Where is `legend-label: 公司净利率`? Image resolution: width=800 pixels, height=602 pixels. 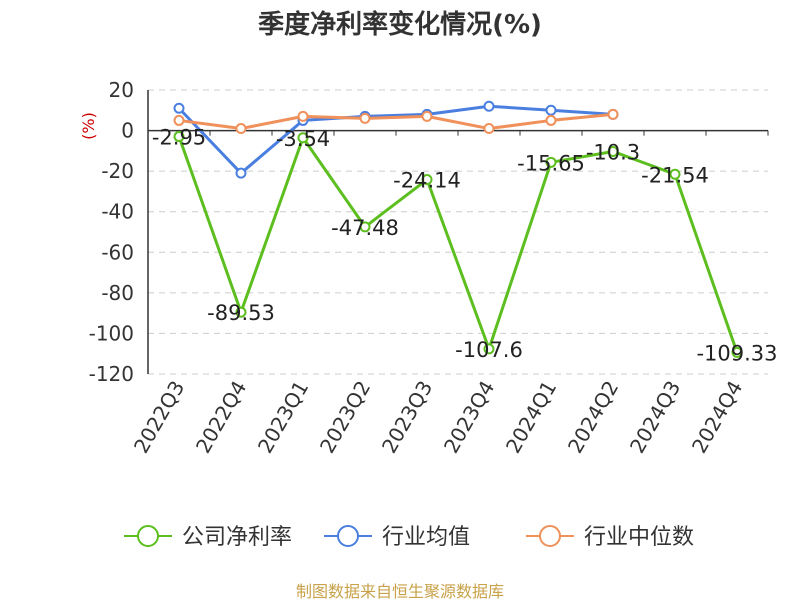 legend-label: 公司净利率 is located at coordinates (237, 537).